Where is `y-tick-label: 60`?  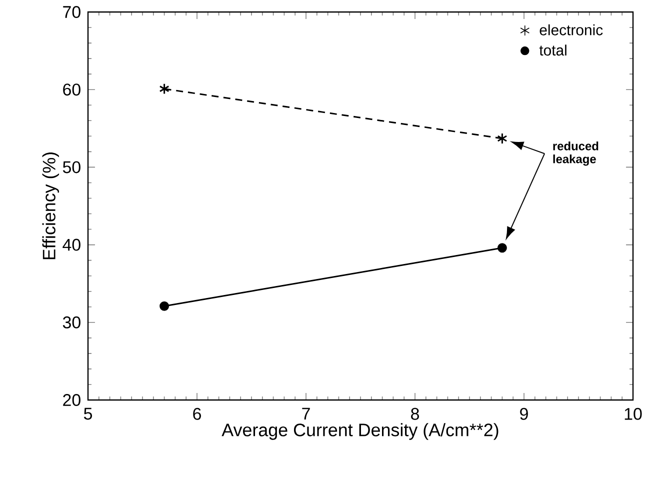
y-tick-label: 60 is located at coordinates (71, 90).